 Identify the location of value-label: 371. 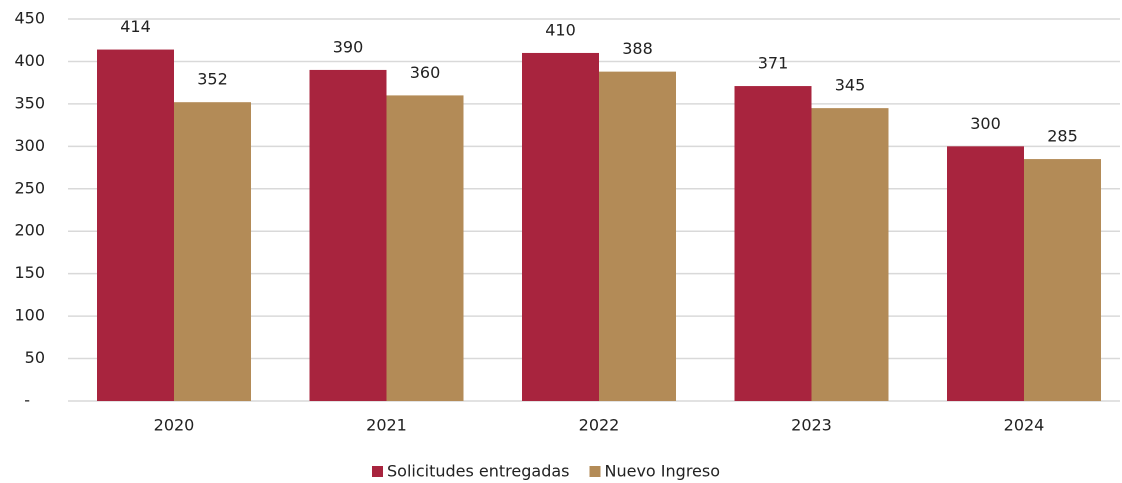
(773, 63).